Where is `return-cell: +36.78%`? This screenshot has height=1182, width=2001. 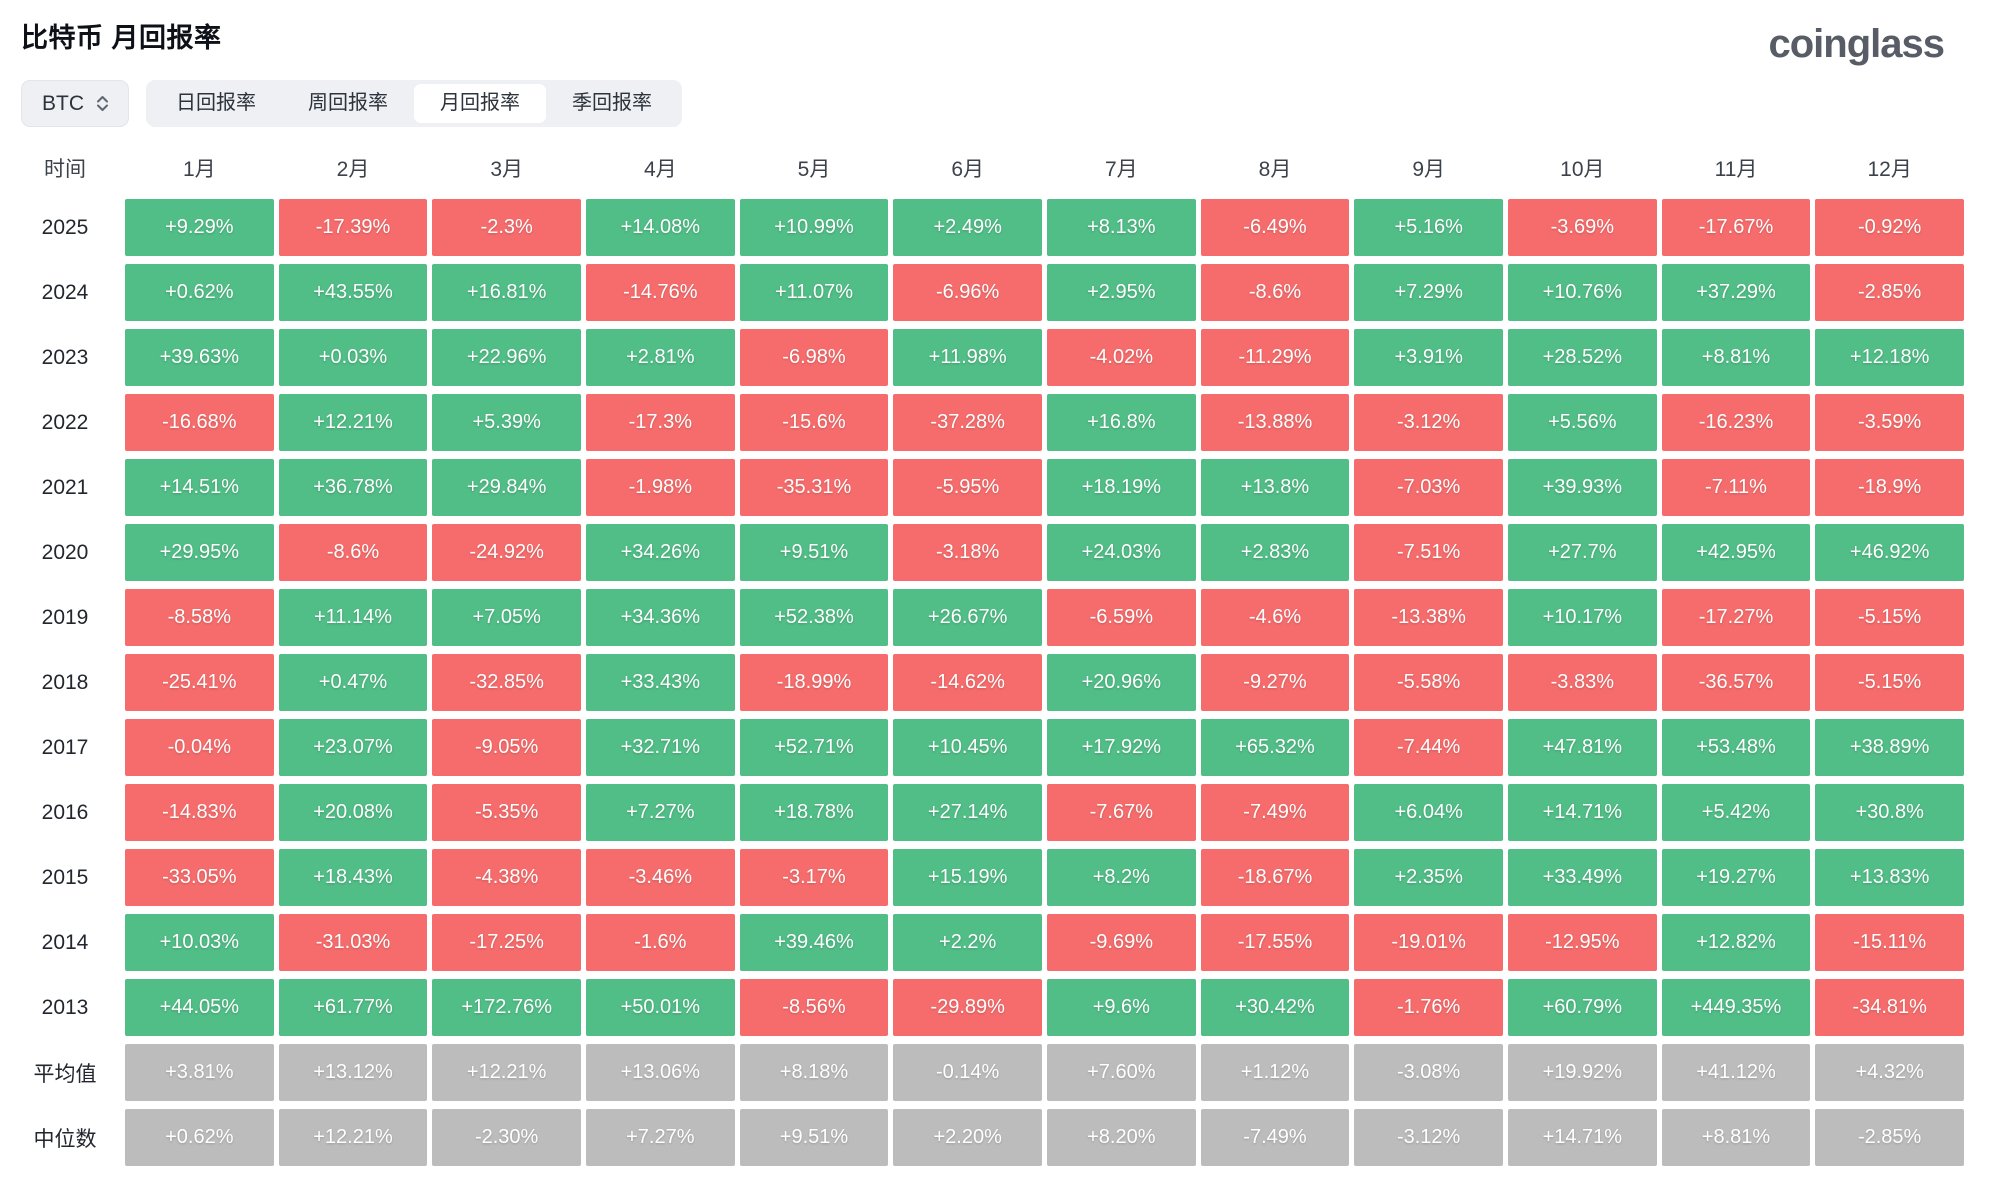
return-cell: +36.78% is located at coordinates (353, 487).